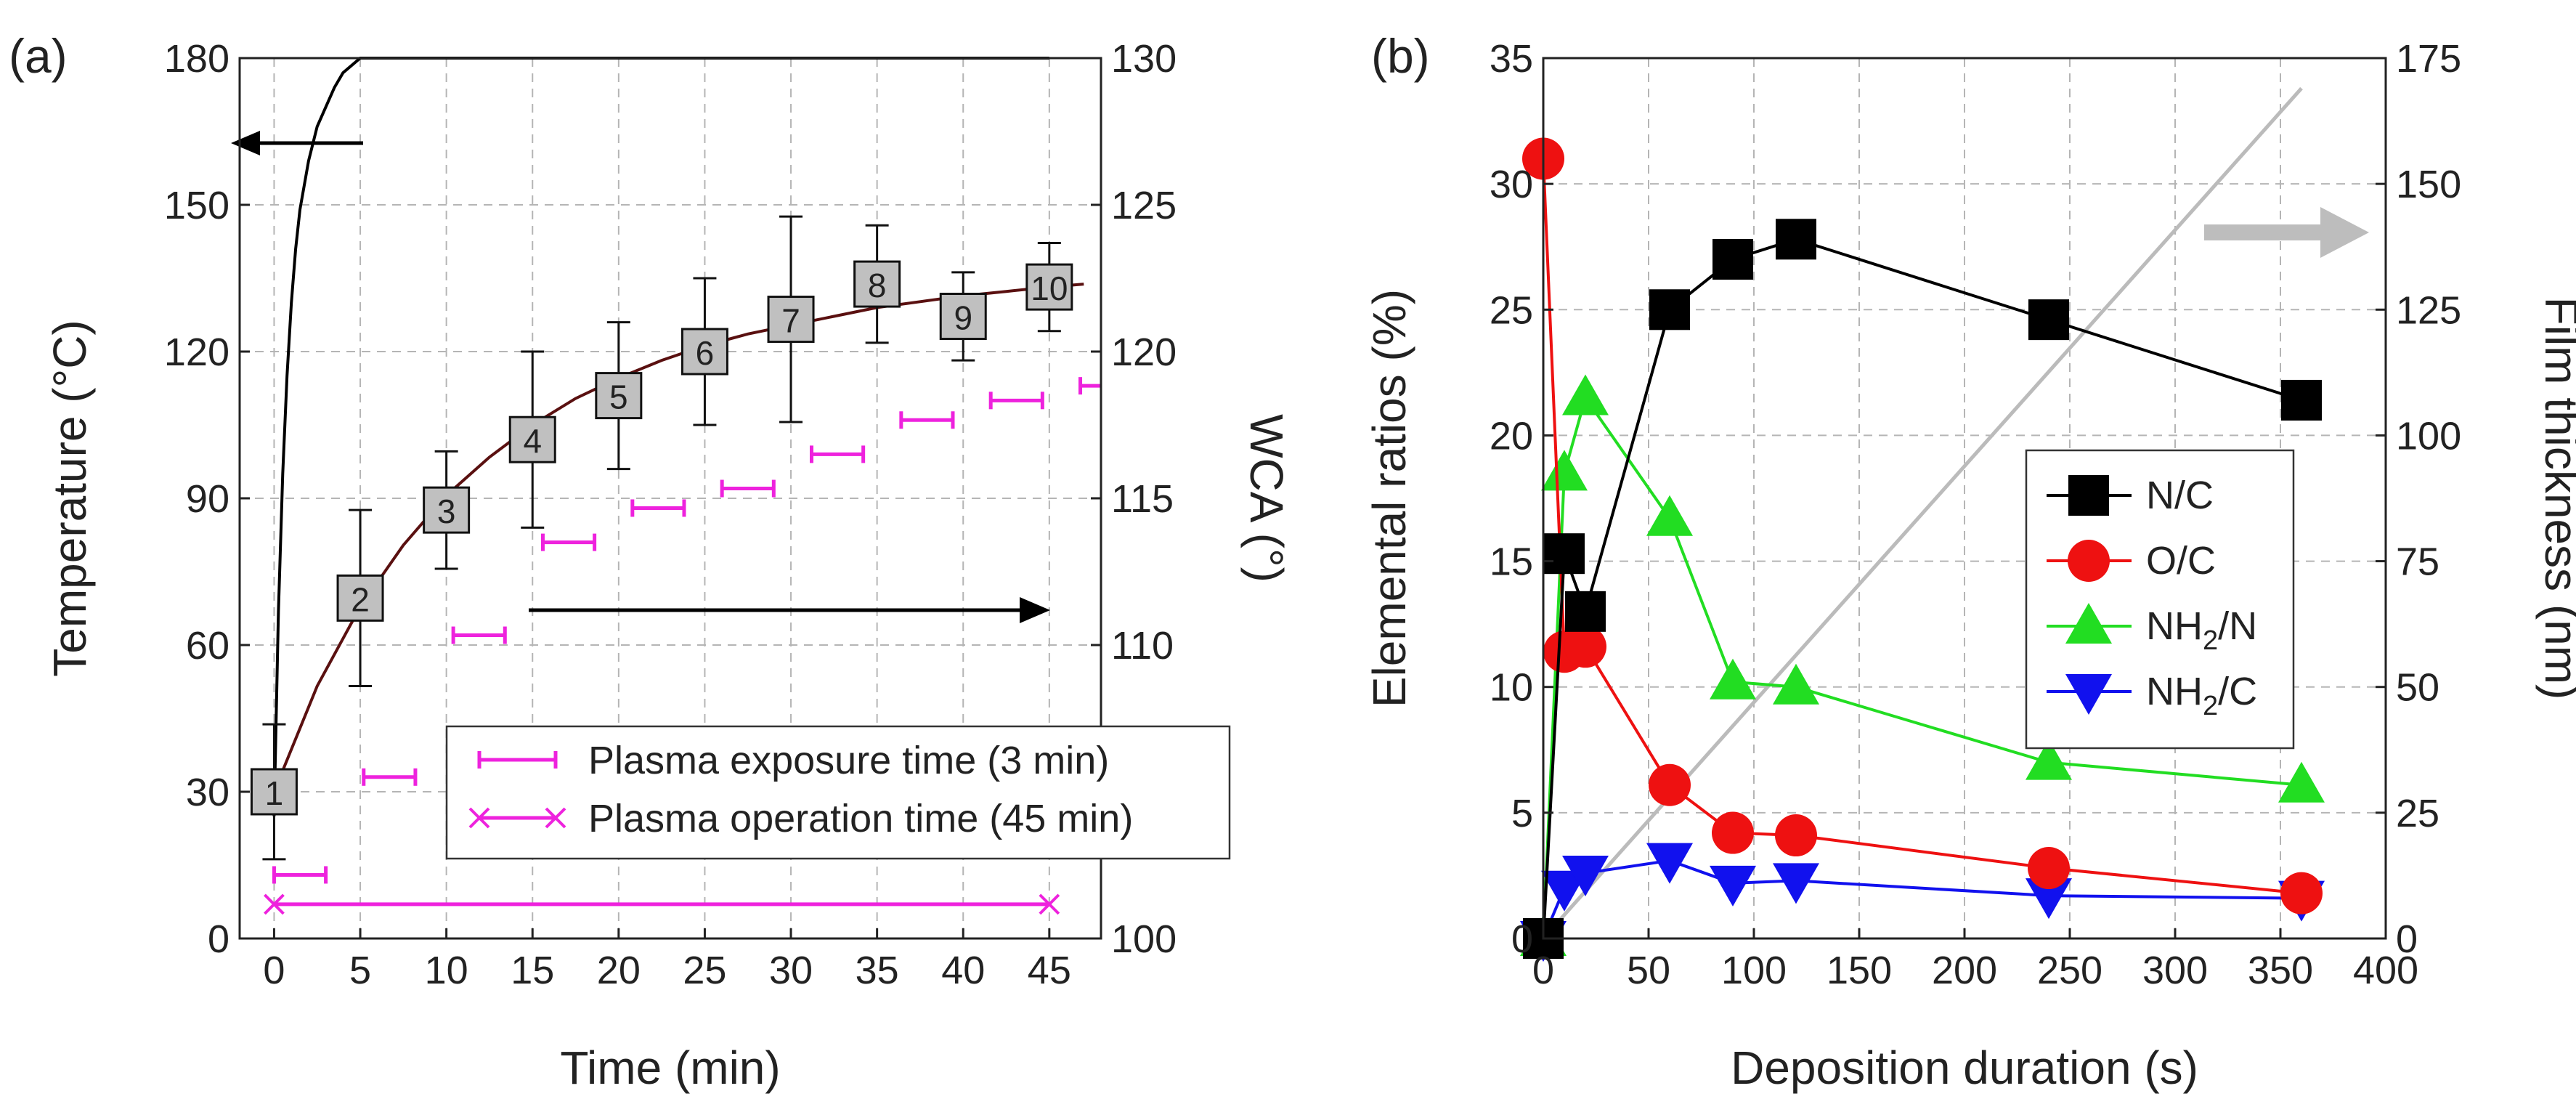 This screenshot has height=1115, width=2576. I want to click on x-tick-label-a-3: 15, so click(532, 970).